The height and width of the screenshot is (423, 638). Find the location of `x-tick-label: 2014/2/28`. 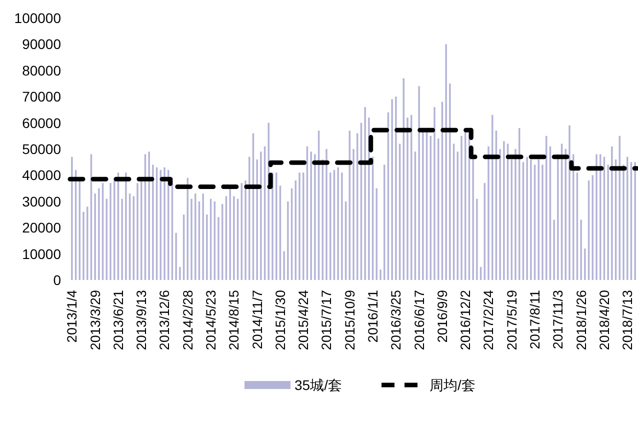

x-tick-label: 2014/2/28 is located at coordinates (188, 320).